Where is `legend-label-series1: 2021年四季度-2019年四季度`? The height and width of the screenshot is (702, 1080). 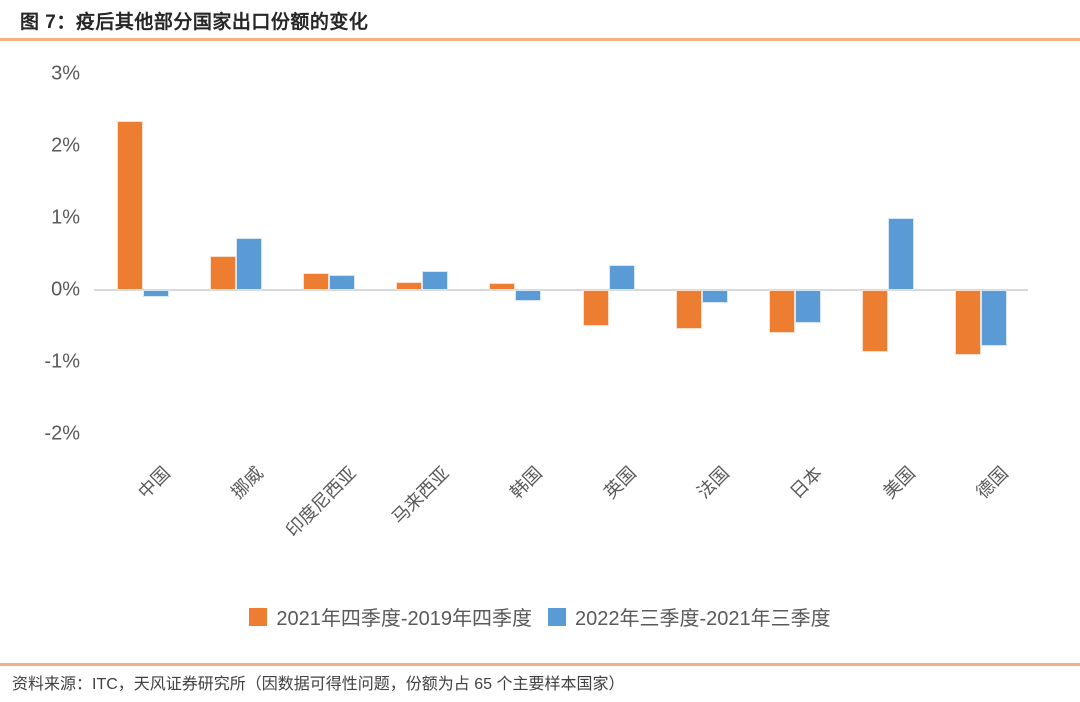 legend-label-series1: 2021年四季度-2019年四季度 is located at coordinates (404, 619).